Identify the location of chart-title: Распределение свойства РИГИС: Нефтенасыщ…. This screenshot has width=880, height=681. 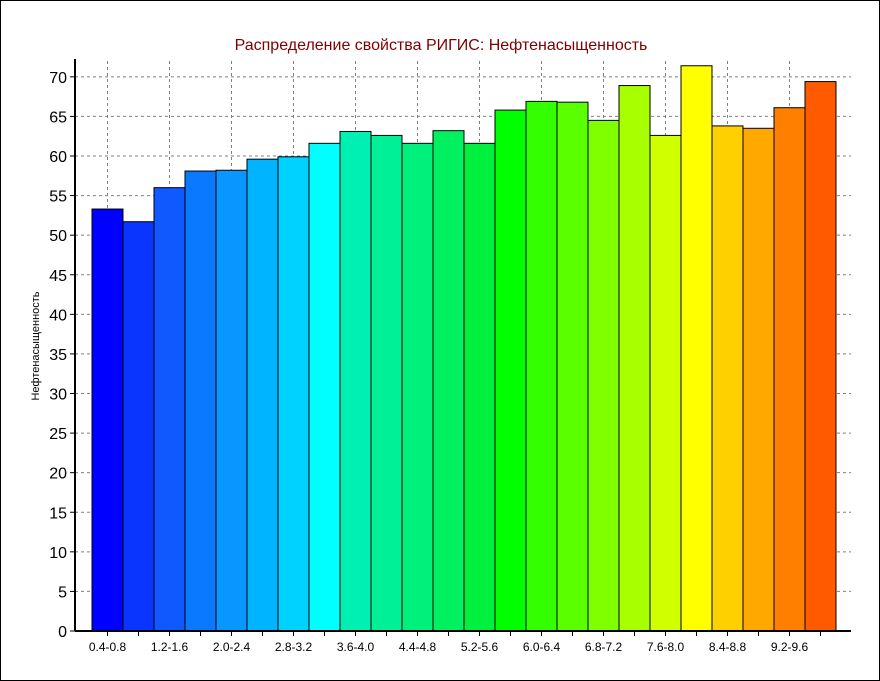
(441, 45).